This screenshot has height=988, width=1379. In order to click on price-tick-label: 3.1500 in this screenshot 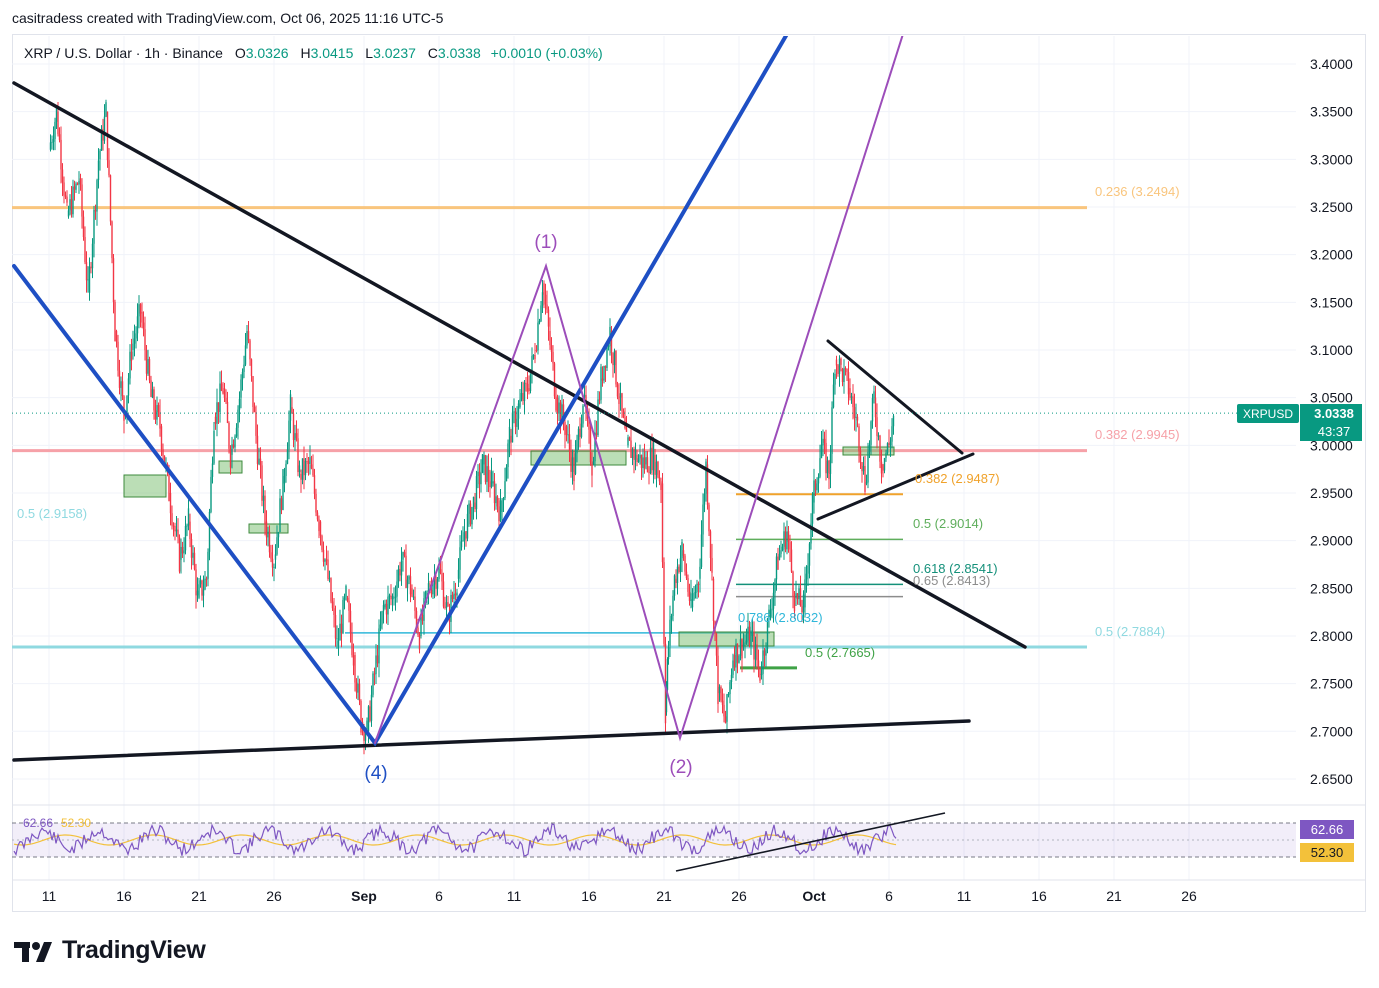, I will do `click(1331, 302)`.